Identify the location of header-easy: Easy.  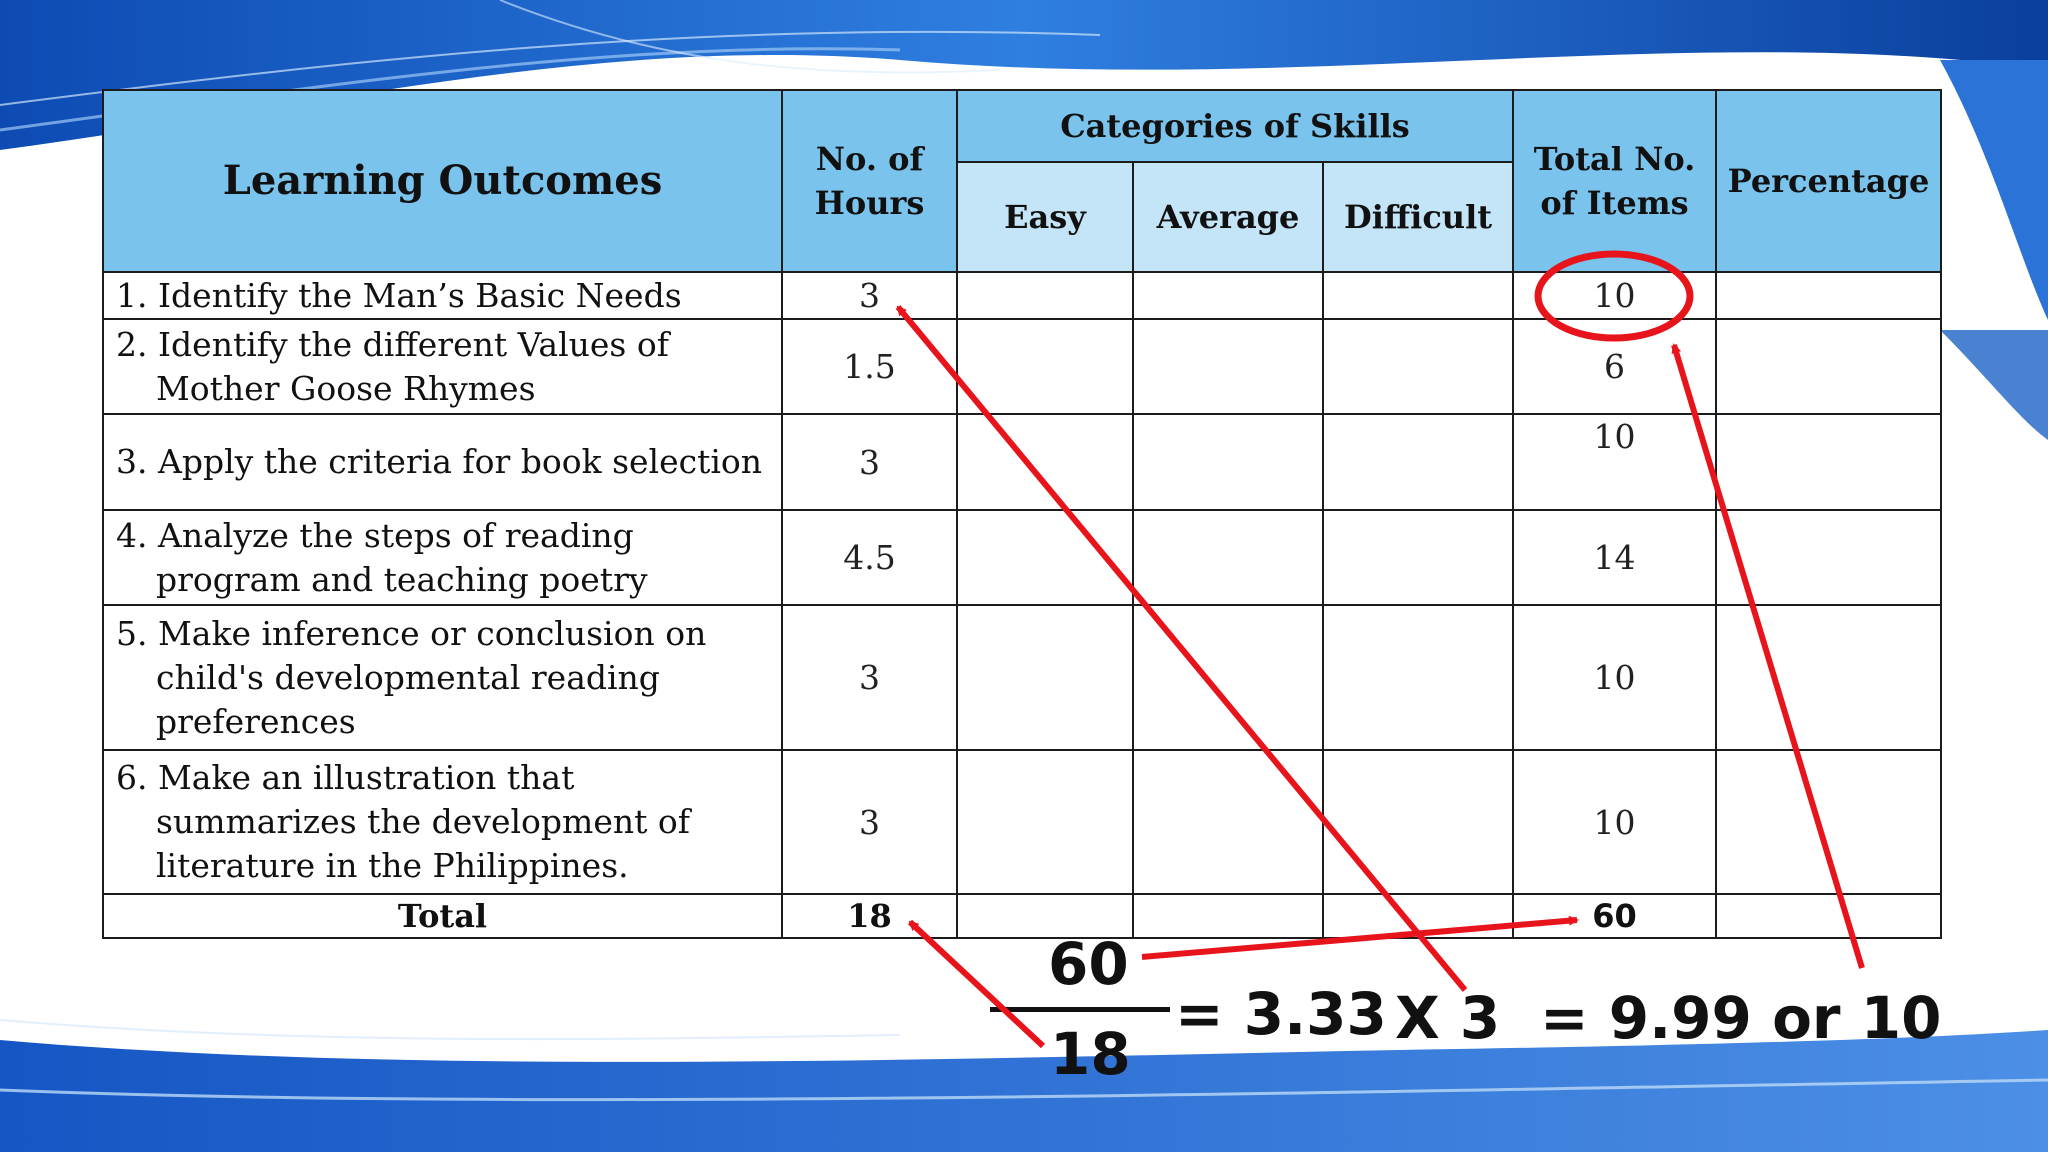
(1045, 217).